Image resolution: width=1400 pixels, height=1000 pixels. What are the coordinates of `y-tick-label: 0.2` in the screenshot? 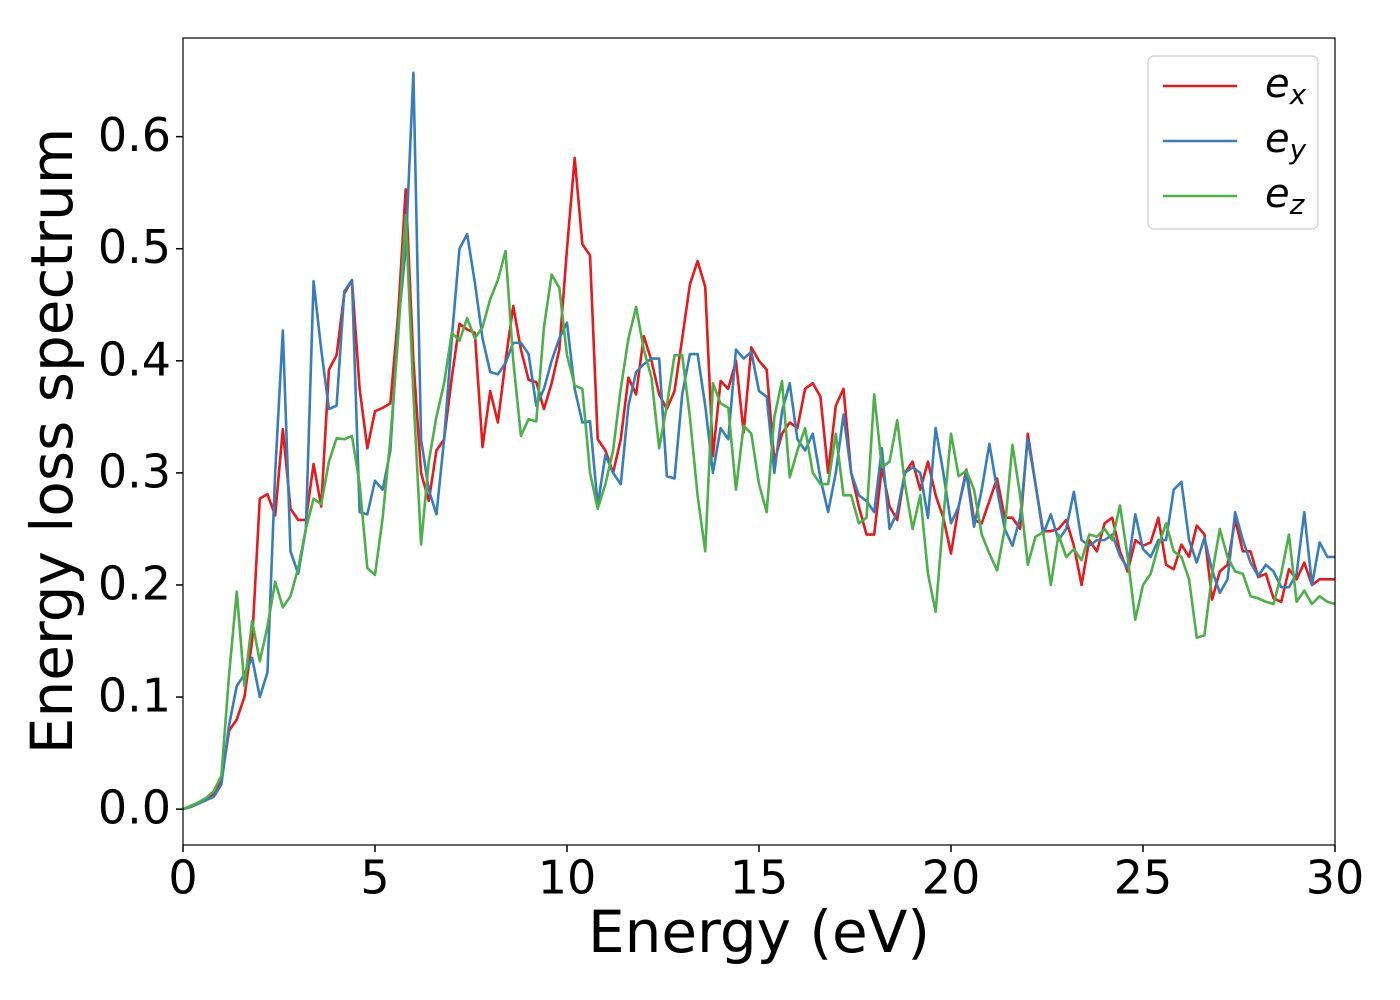 It's located at (134, 583).